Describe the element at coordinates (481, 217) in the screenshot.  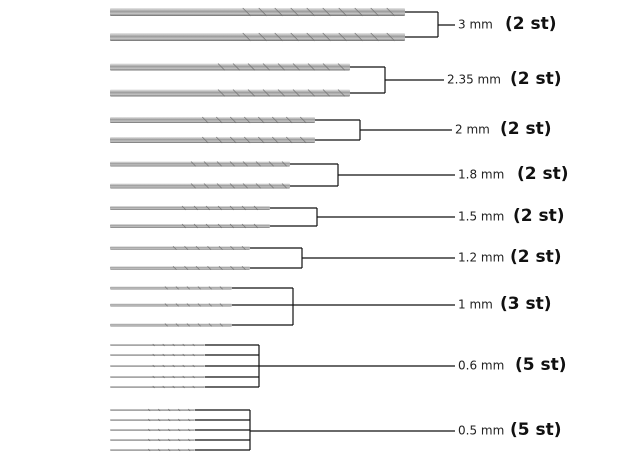
I see `size-label: 1.5 mm` at that location.